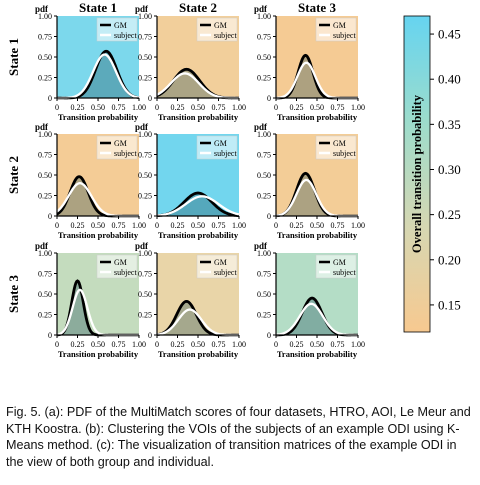  I want to click on colorbar-tick-label: 0.15, so click(449, 304).